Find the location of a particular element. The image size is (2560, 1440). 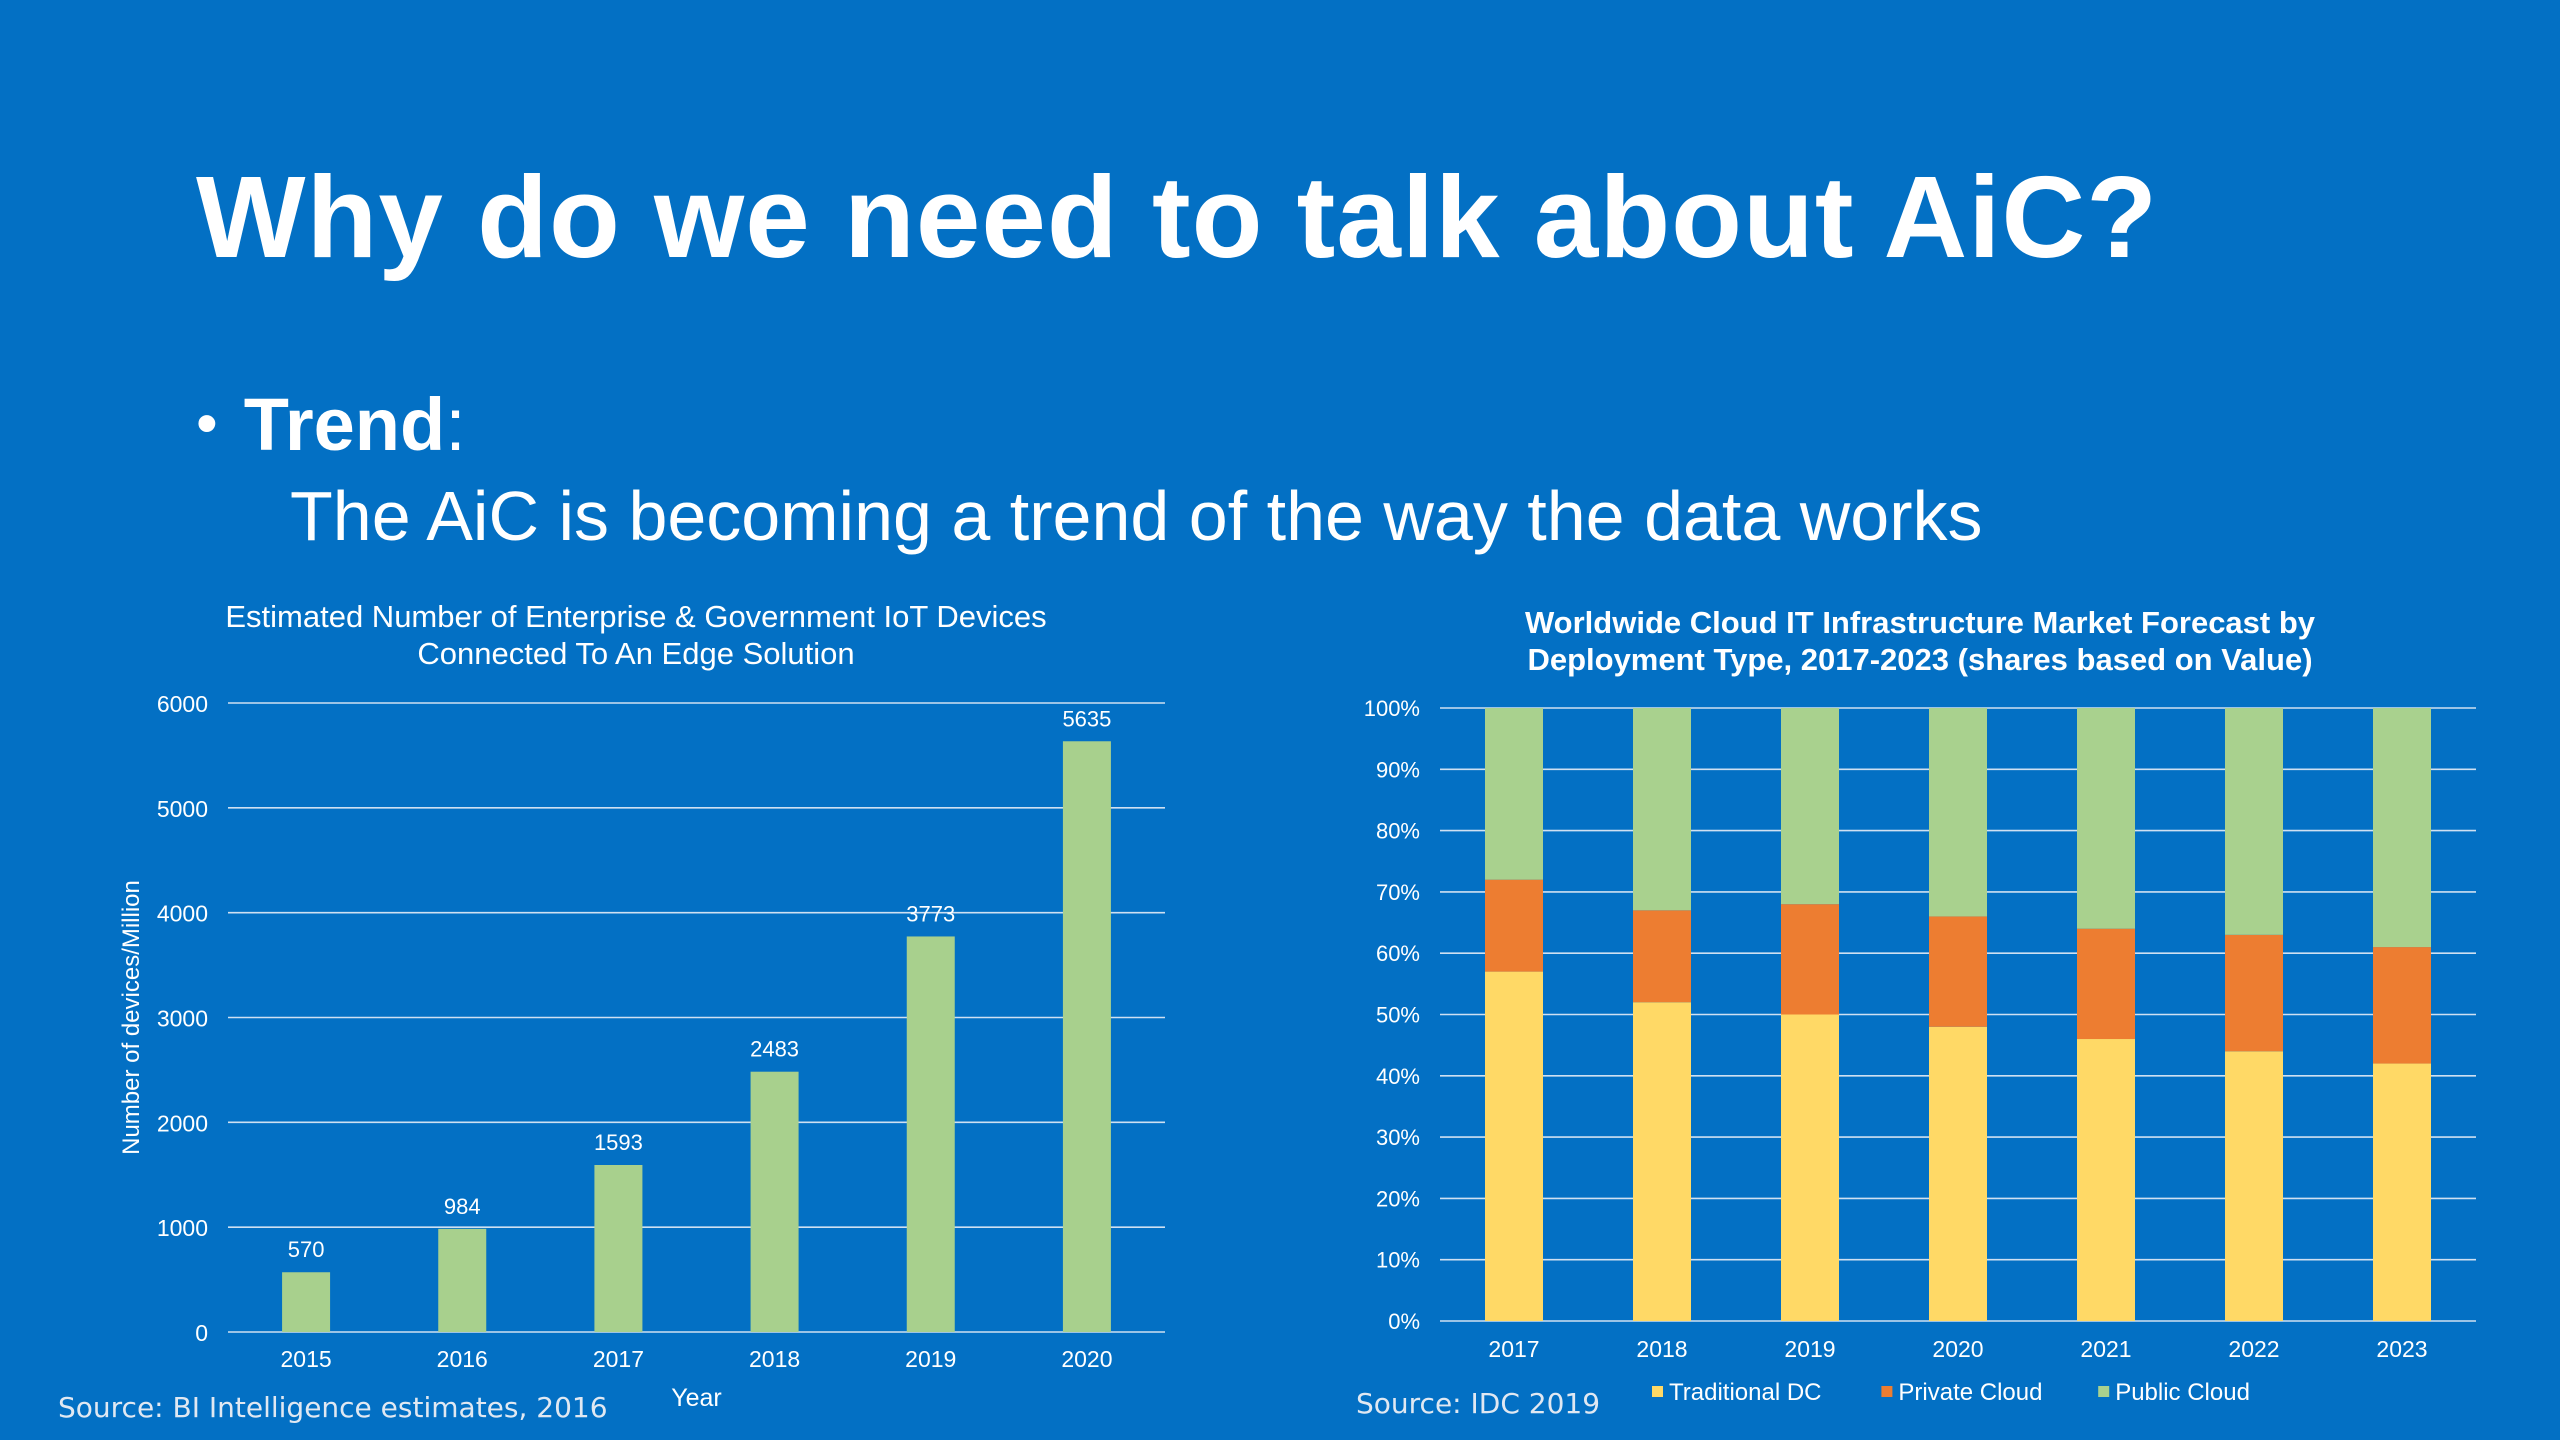

y-tick-label: 60% is located at coordinates (1398, 953).